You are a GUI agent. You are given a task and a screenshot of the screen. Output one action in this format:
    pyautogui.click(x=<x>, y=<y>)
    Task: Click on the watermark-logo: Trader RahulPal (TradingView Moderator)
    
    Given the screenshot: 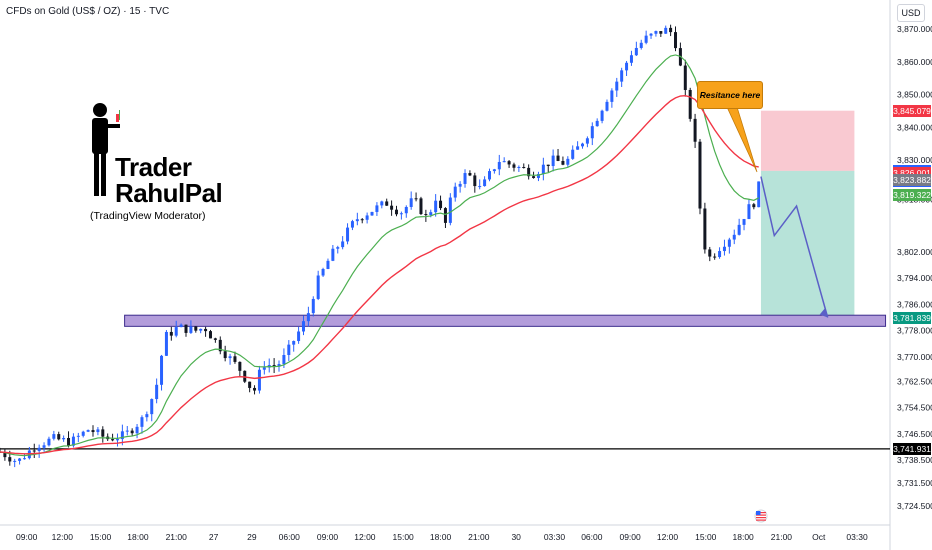 What is the action you would take?
    pyautogui.click(x=160, y=165)
    